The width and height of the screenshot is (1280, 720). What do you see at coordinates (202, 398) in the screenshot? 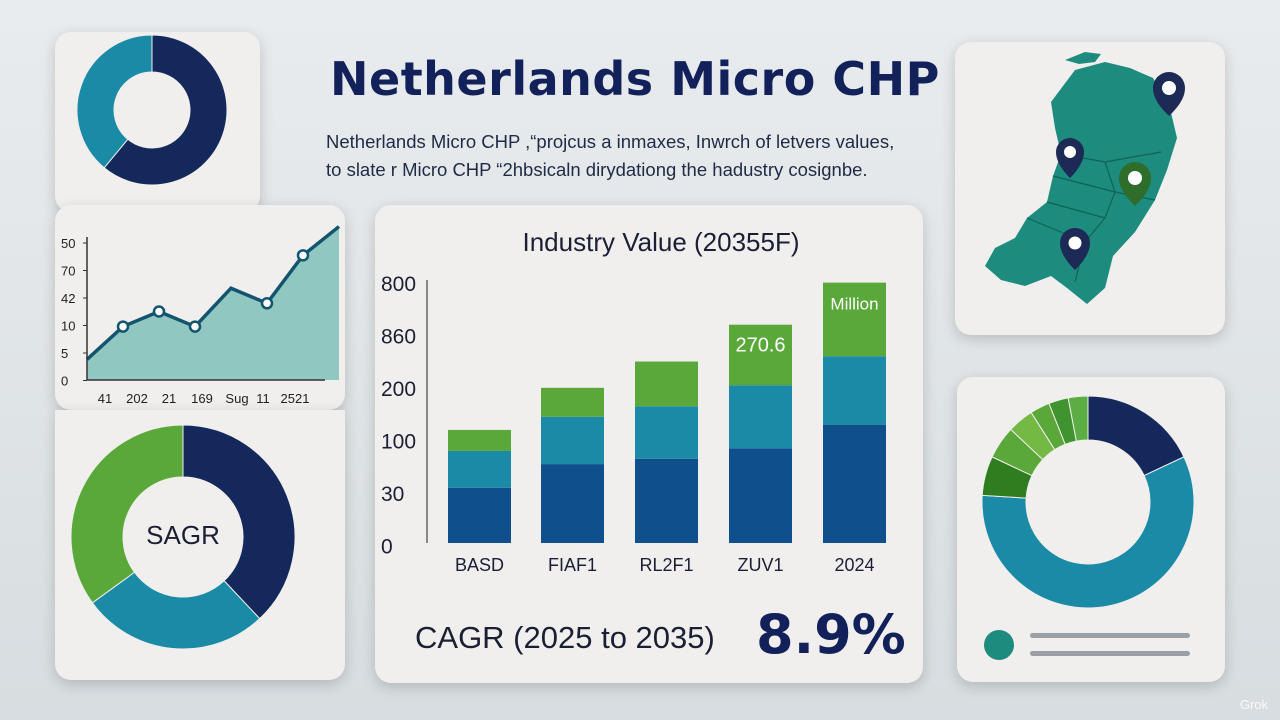
I see `line-x-tick-3: 169` at bounding box center [202, 398].